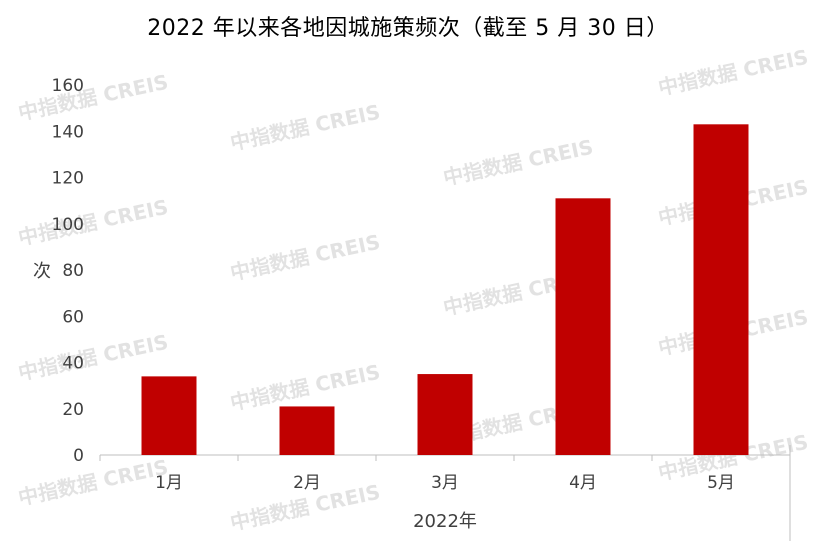 This screenshot has width=816, height=541. What do you see at coordinates (408, 28) in the screenshot?
I see `chart-title: 2022 年以来各地因城施策频次（截至 5 月 30 日）` at bounding box center [408, 28].